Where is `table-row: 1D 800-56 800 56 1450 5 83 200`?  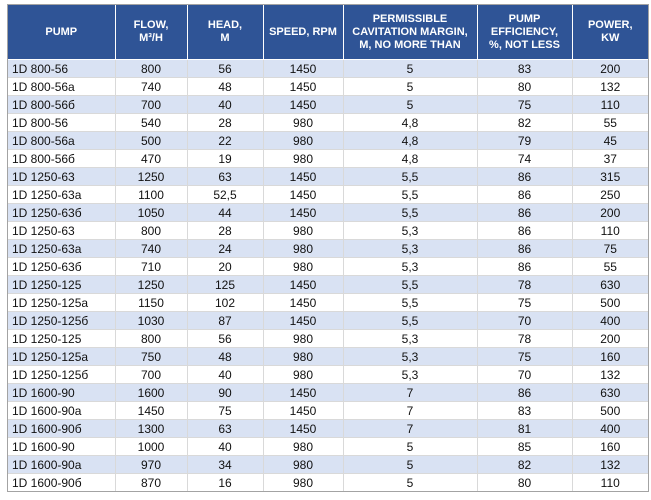
table-row: 1D 800-56 800 56 1450 5 83 200 is located at coordinates (328, 68).